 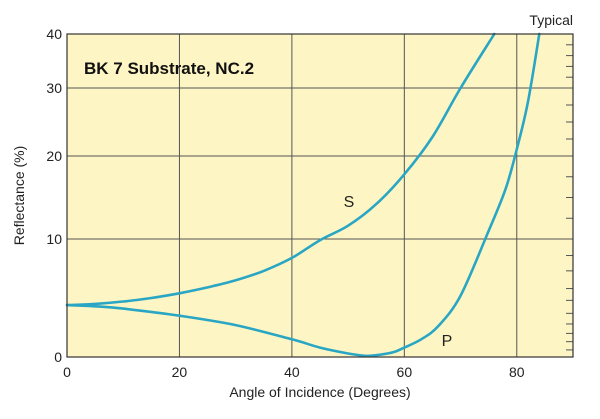 I want to click on x-tick-label: 80, so click(x=517, y=372).